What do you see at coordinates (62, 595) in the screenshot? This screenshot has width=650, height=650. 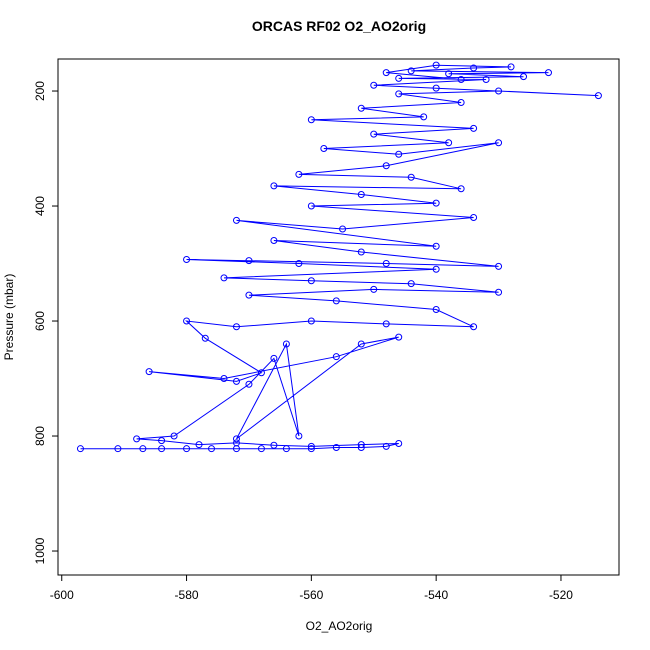 I see `x-tick-label: -600` at bounding box center [62, 595].